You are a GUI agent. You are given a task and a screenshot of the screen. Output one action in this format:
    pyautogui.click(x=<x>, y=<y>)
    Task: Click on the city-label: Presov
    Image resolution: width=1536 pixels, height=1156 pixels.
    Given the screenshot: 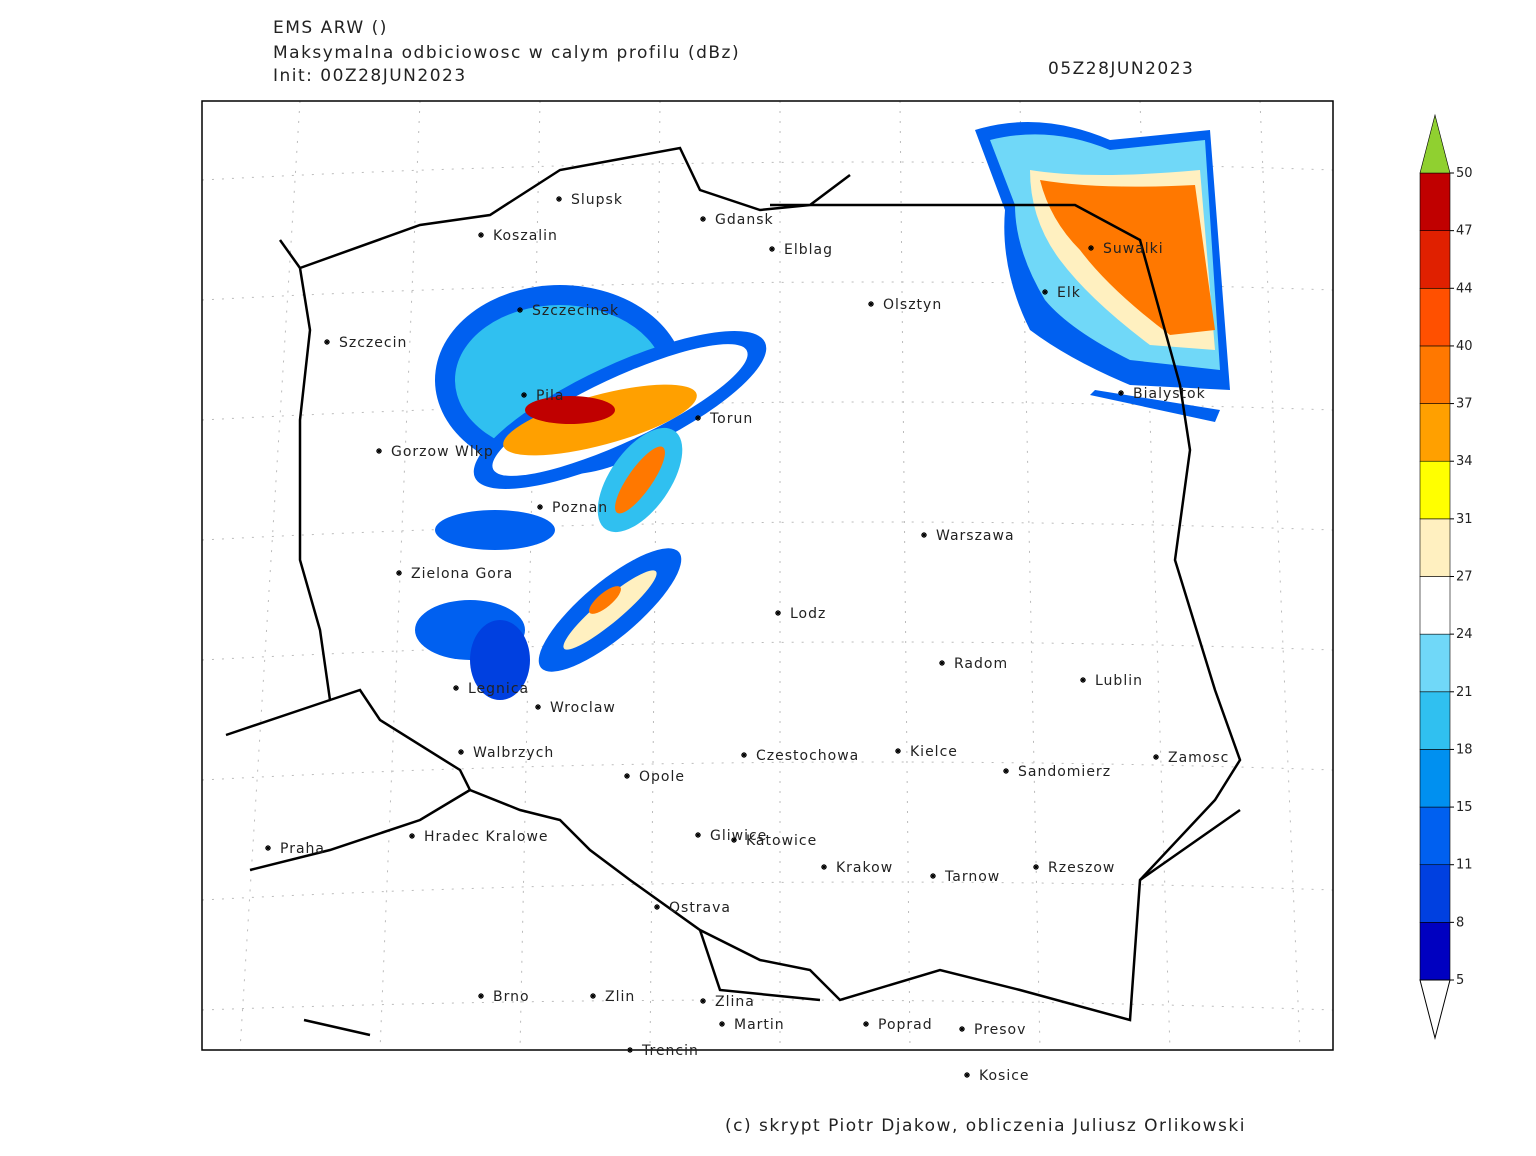 What is the action you would take?
    pyautogui.click(x=1000, y=1030)
    